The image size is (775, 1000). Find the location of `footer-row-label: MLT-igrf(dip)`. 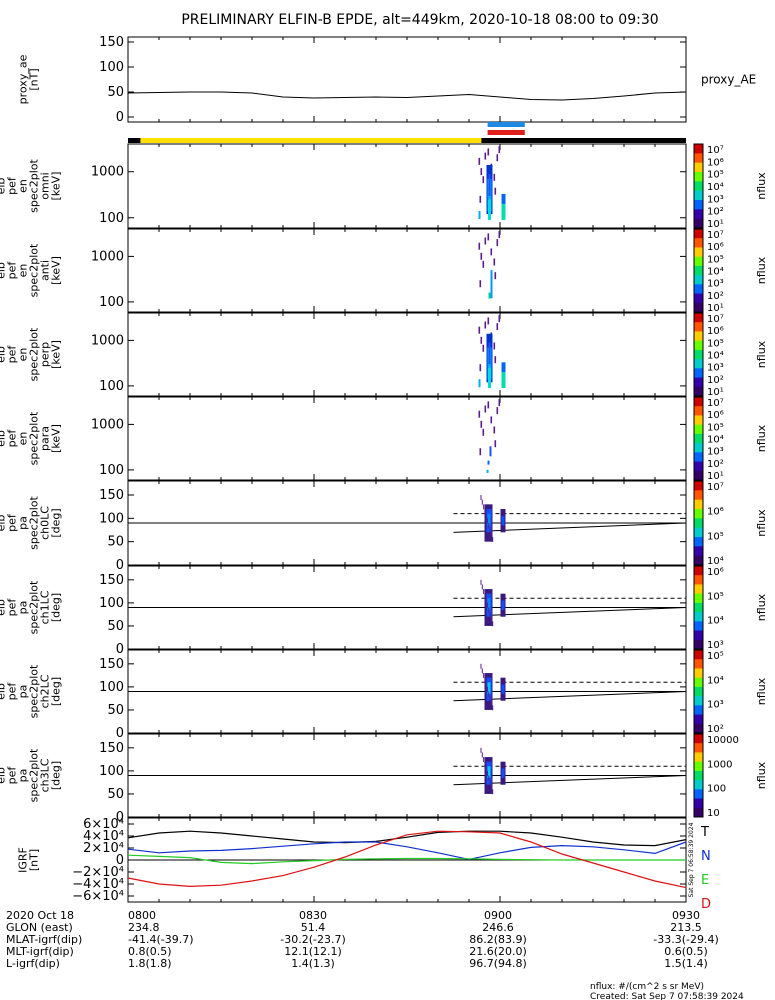

footer-row-label: MLT-igrf(dip) is located at coordinates (40, 951).